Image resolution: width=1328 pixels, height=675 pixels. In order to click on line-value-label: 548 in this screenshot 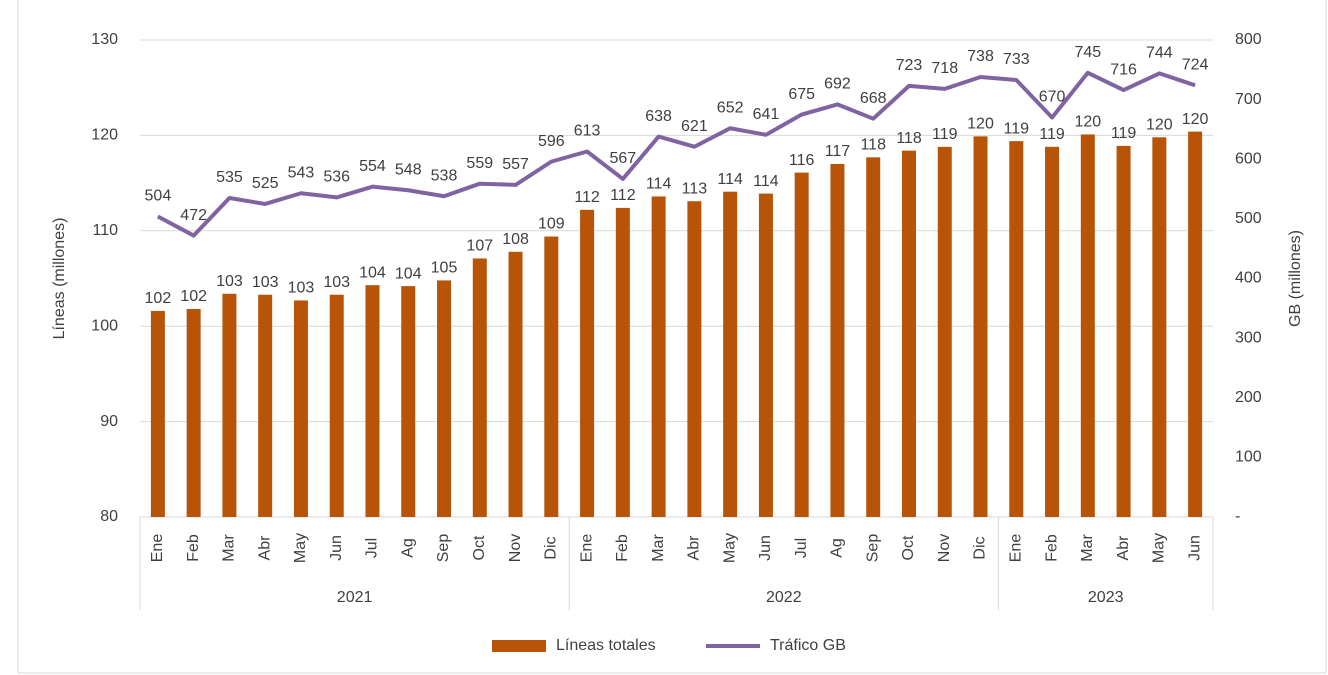, I will do `click(408, 169)`.